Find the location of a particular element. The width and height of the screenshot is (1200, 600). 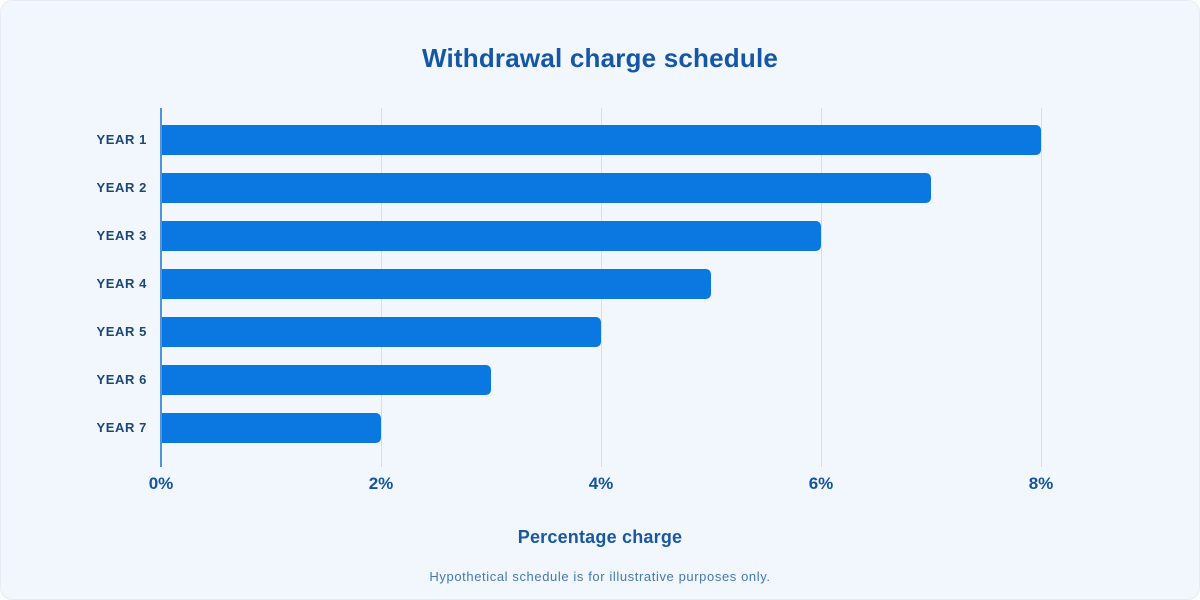

category-label-year-5: YEAR 5 is located at coordinates (121, 331).